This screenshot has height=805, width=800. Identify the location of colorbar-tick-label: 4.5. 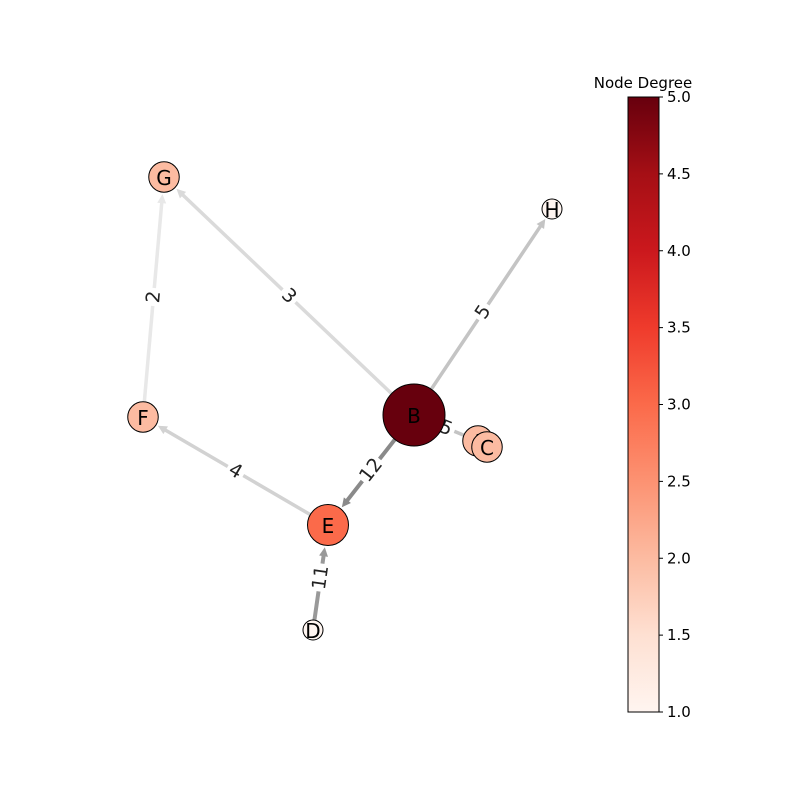
(679, 174).